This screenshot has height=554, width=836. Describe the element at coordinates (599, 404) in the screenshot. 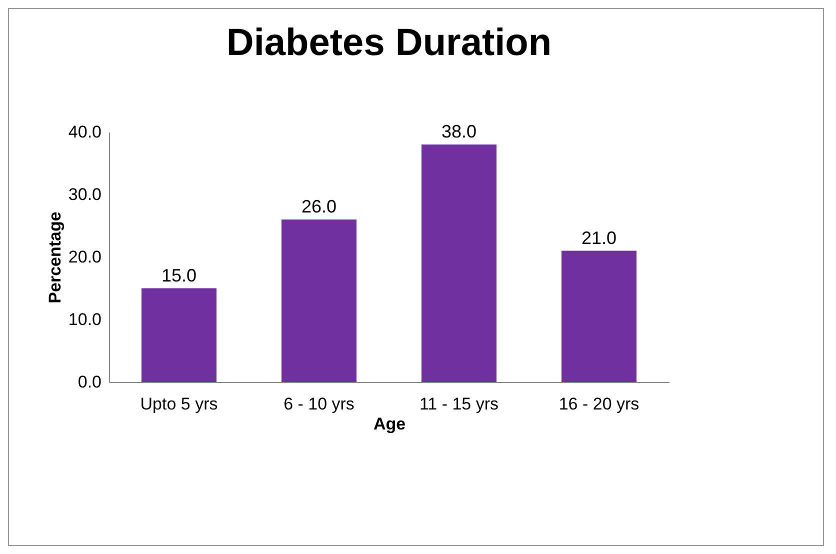

I see `x-tick-label: 16 - 20 yrs` at that location.